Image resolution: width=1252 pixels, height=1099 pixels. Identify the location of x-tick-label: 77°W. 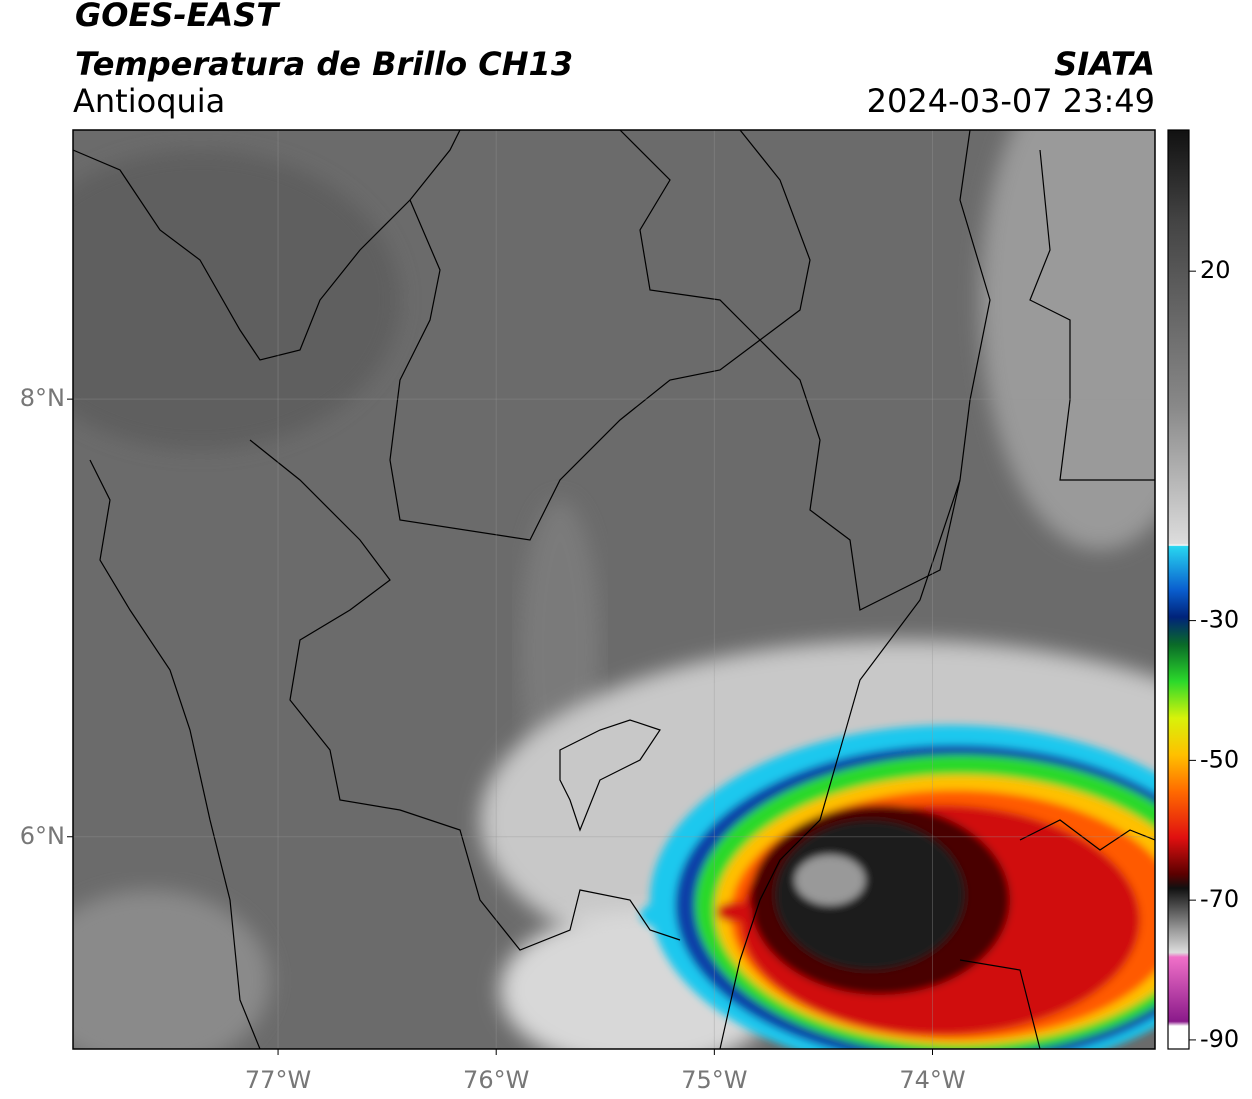
(278, 1080).